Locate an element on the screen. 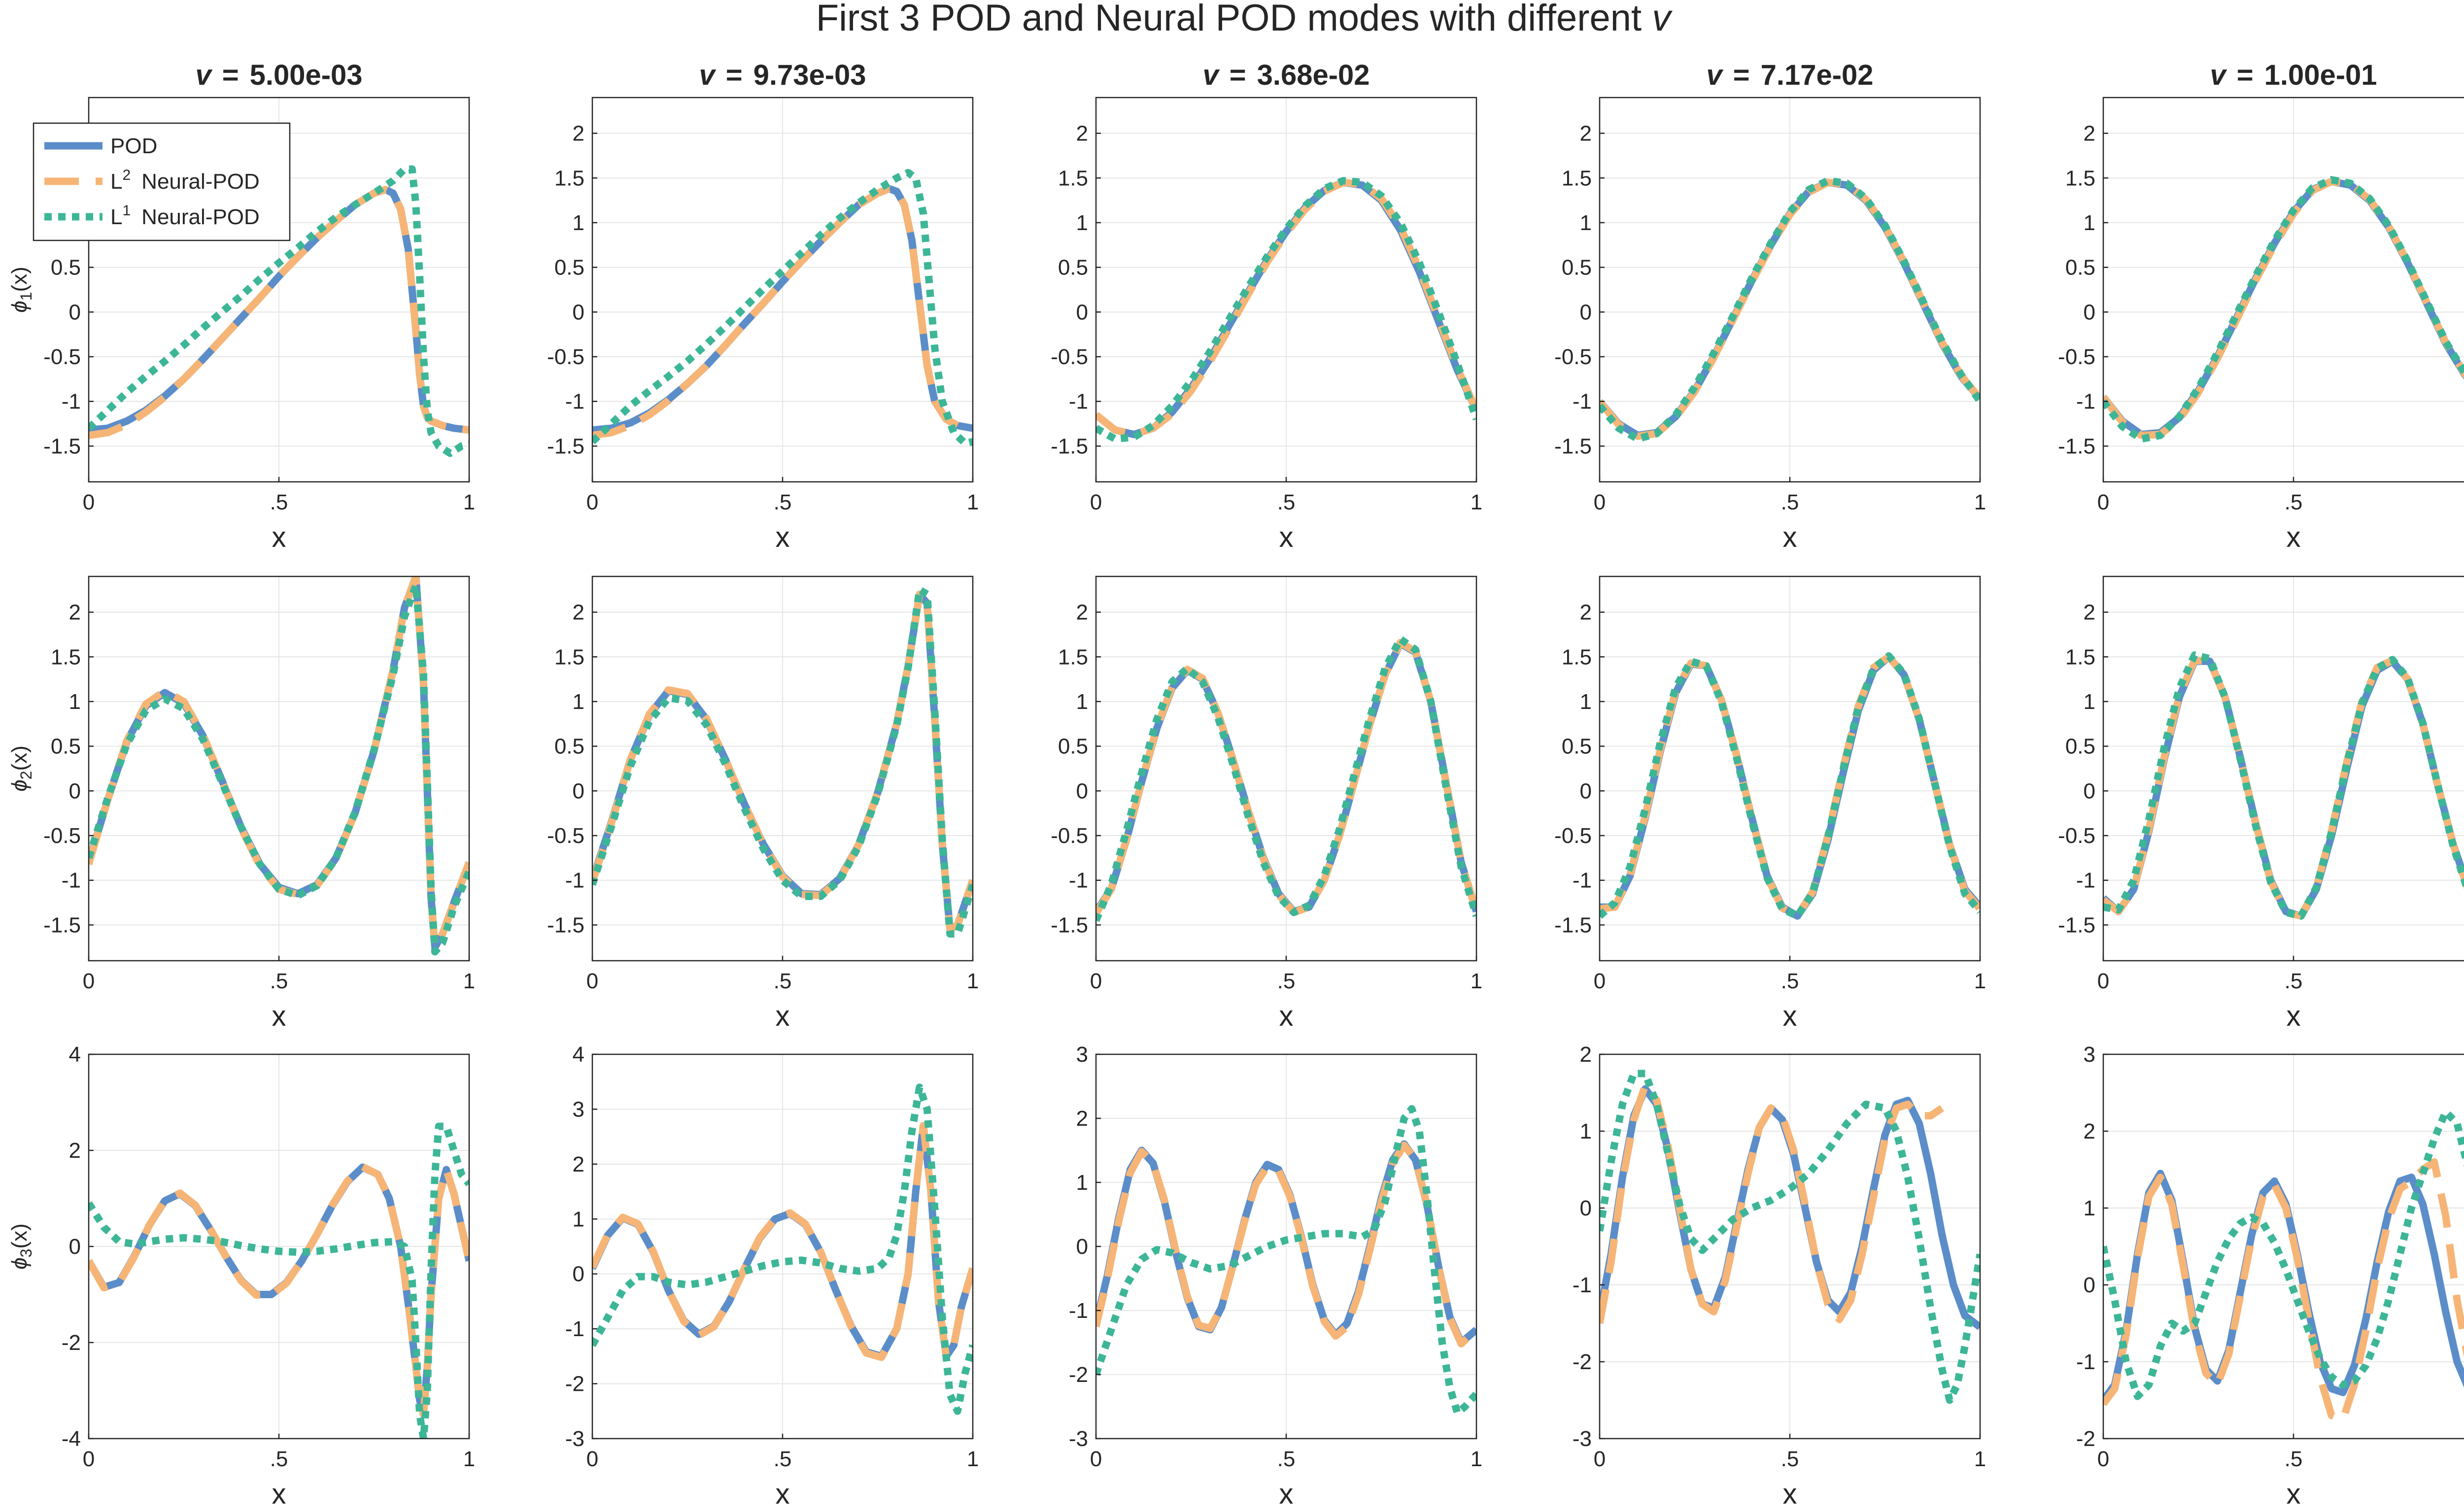 This screenshot has width=2464, height=1512. panel-title-eq: = is located at coordinates (230, 75).